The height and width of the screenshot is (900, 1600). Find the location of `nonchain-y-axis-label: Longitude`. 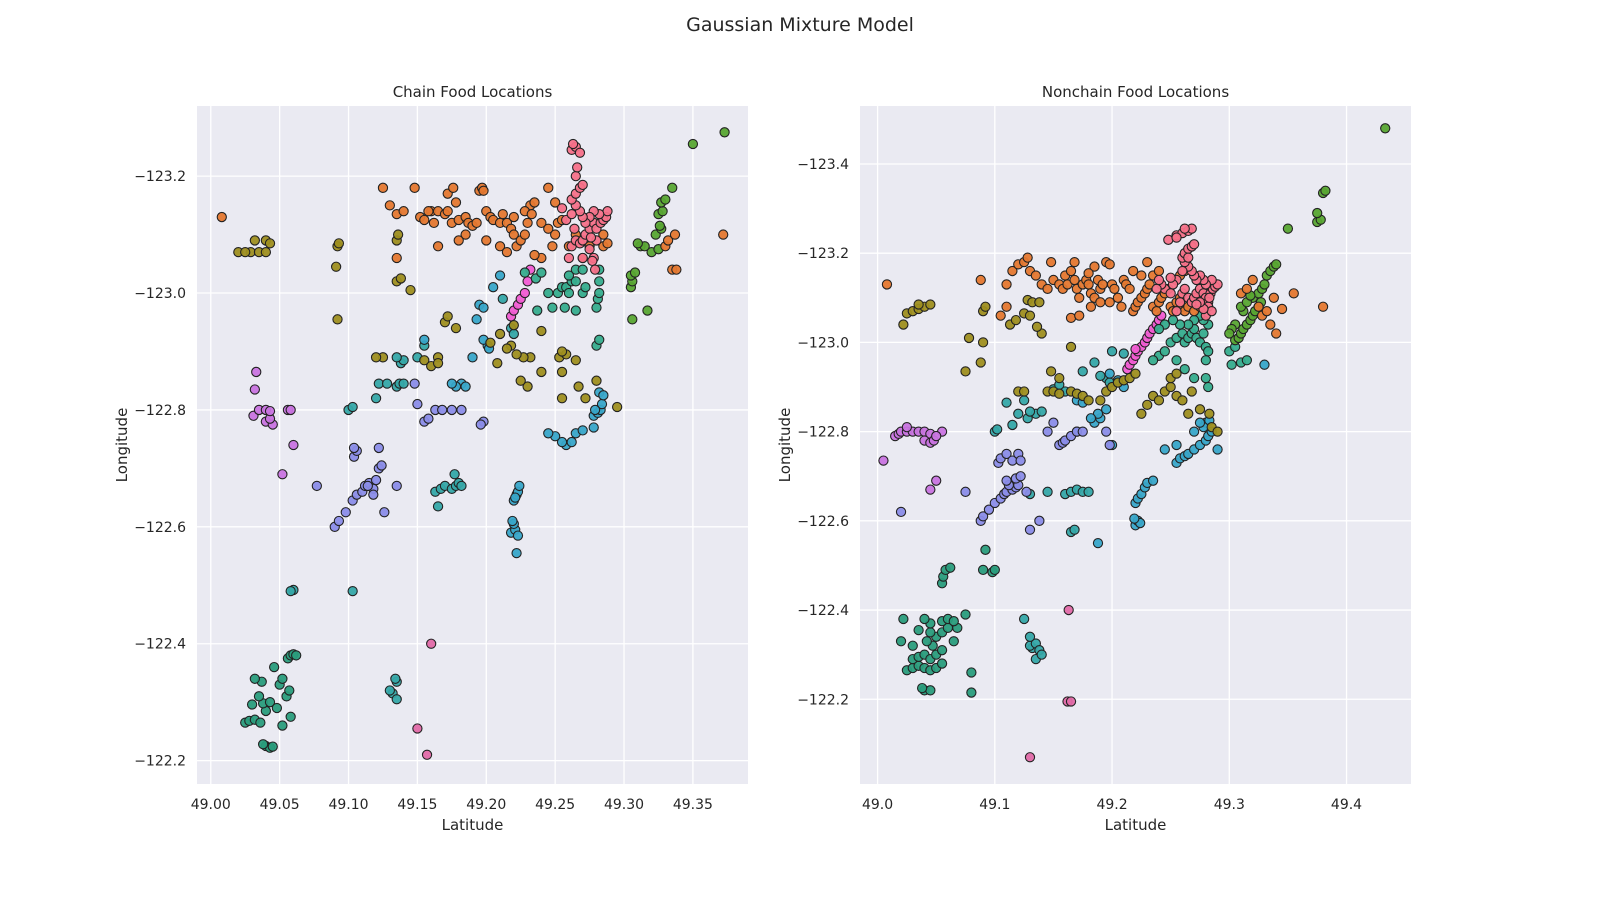

nonchain-y-axis-label: Longitude is located at coordinates (785, 445).